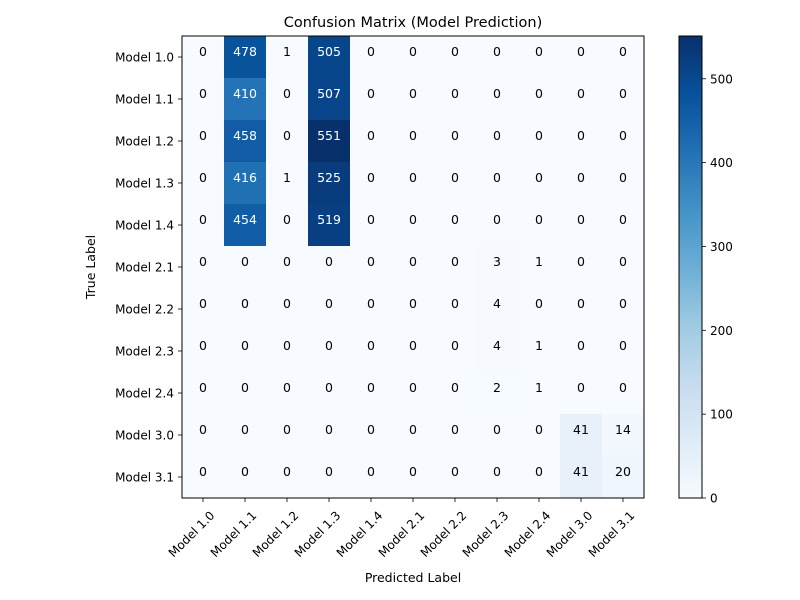 Image resolution: width=800 pixels, height=600 pixels. What do you see at coordinates (623, 429) in the screenshot?
I see `cell-value-label: 14` at bounding box center [623, 429].